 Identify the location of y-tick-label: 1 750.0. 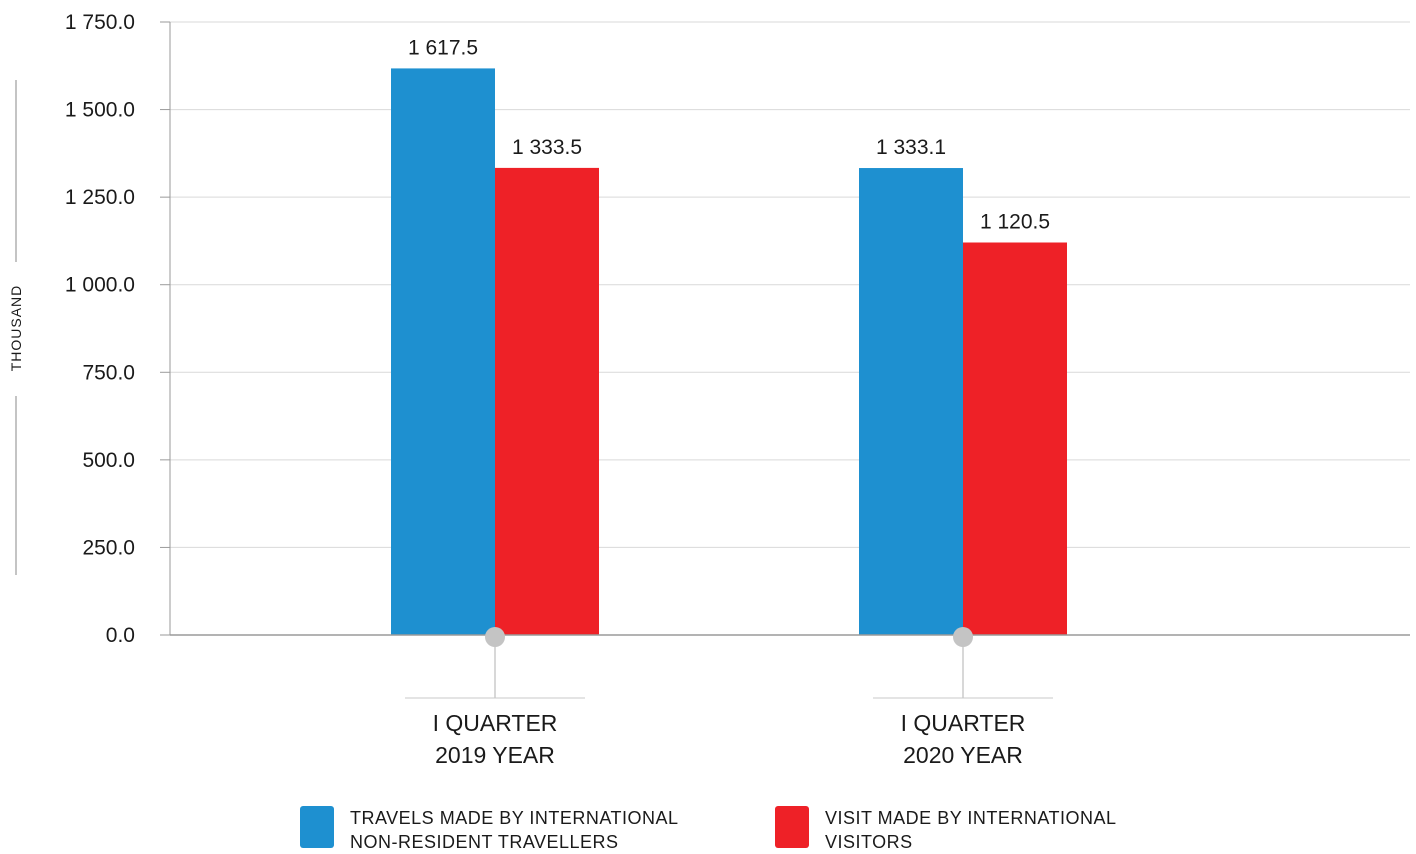
(100, 22).